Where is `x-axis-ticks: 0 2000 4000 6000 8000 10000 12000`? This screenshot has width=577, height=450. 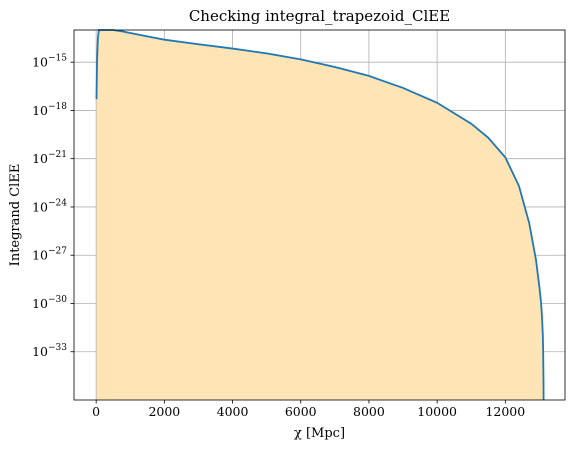
x-axis-ticks: 0 2000 4000 6000 8000 10000 12000 is located at coordinates (308, 409).